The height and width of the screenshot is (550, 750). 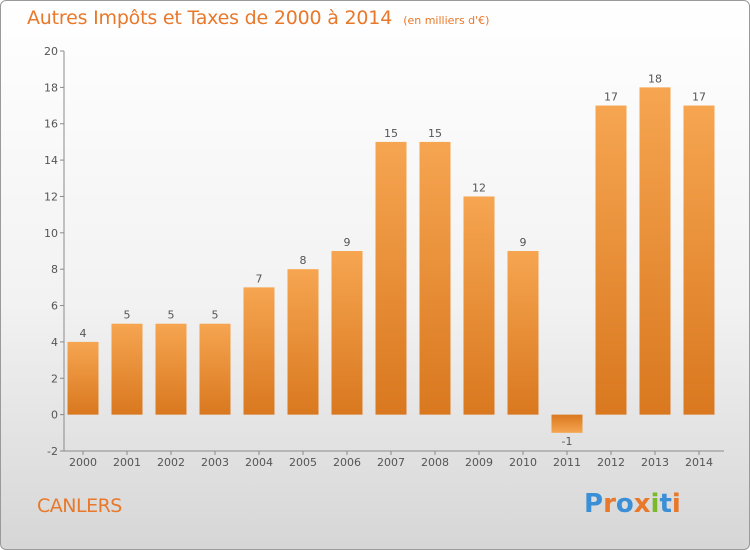 What do you see at coordinates (83, 333) in the screenshot?
I see `bar-value-label: 4` at bounding box center [83, 333].